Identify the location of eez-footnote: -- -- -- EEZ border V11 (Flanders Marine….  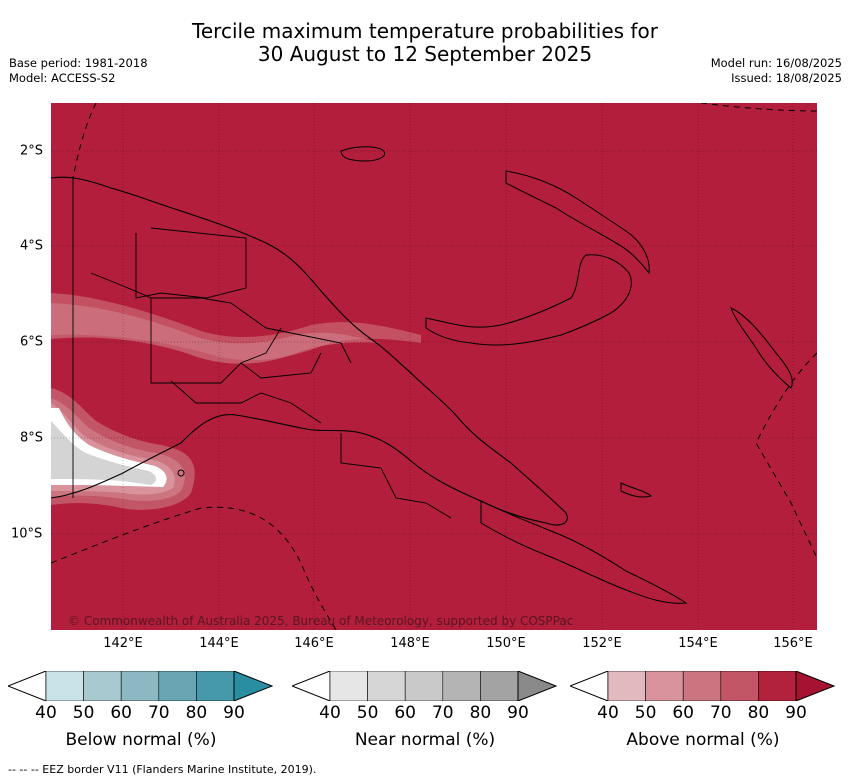
(162, 769).